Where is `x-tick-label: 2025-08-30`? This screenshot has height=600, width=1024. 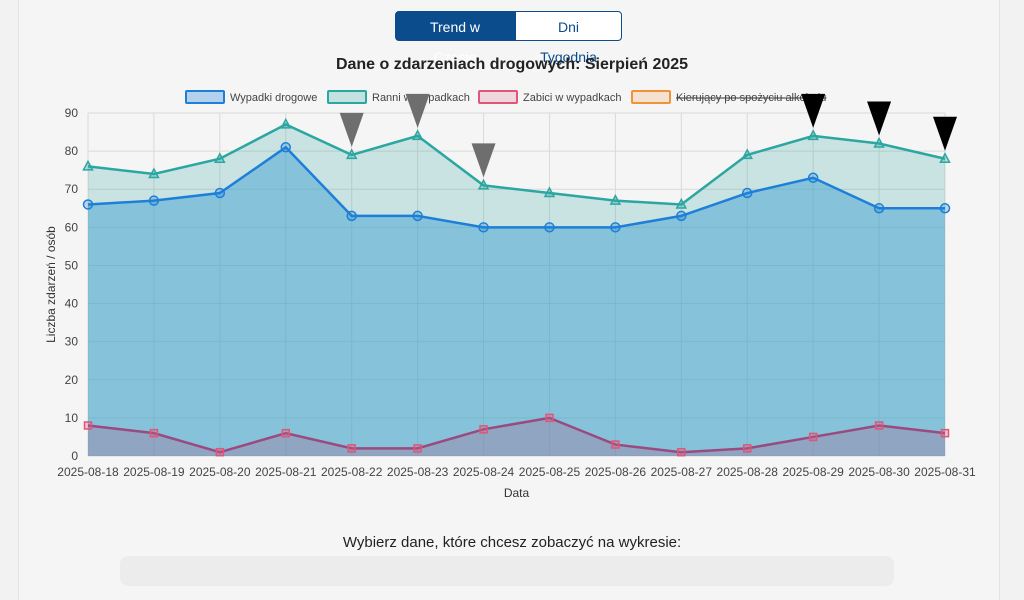
x-tick-label: 2025-08-30 is located at coordinates (879, 472).